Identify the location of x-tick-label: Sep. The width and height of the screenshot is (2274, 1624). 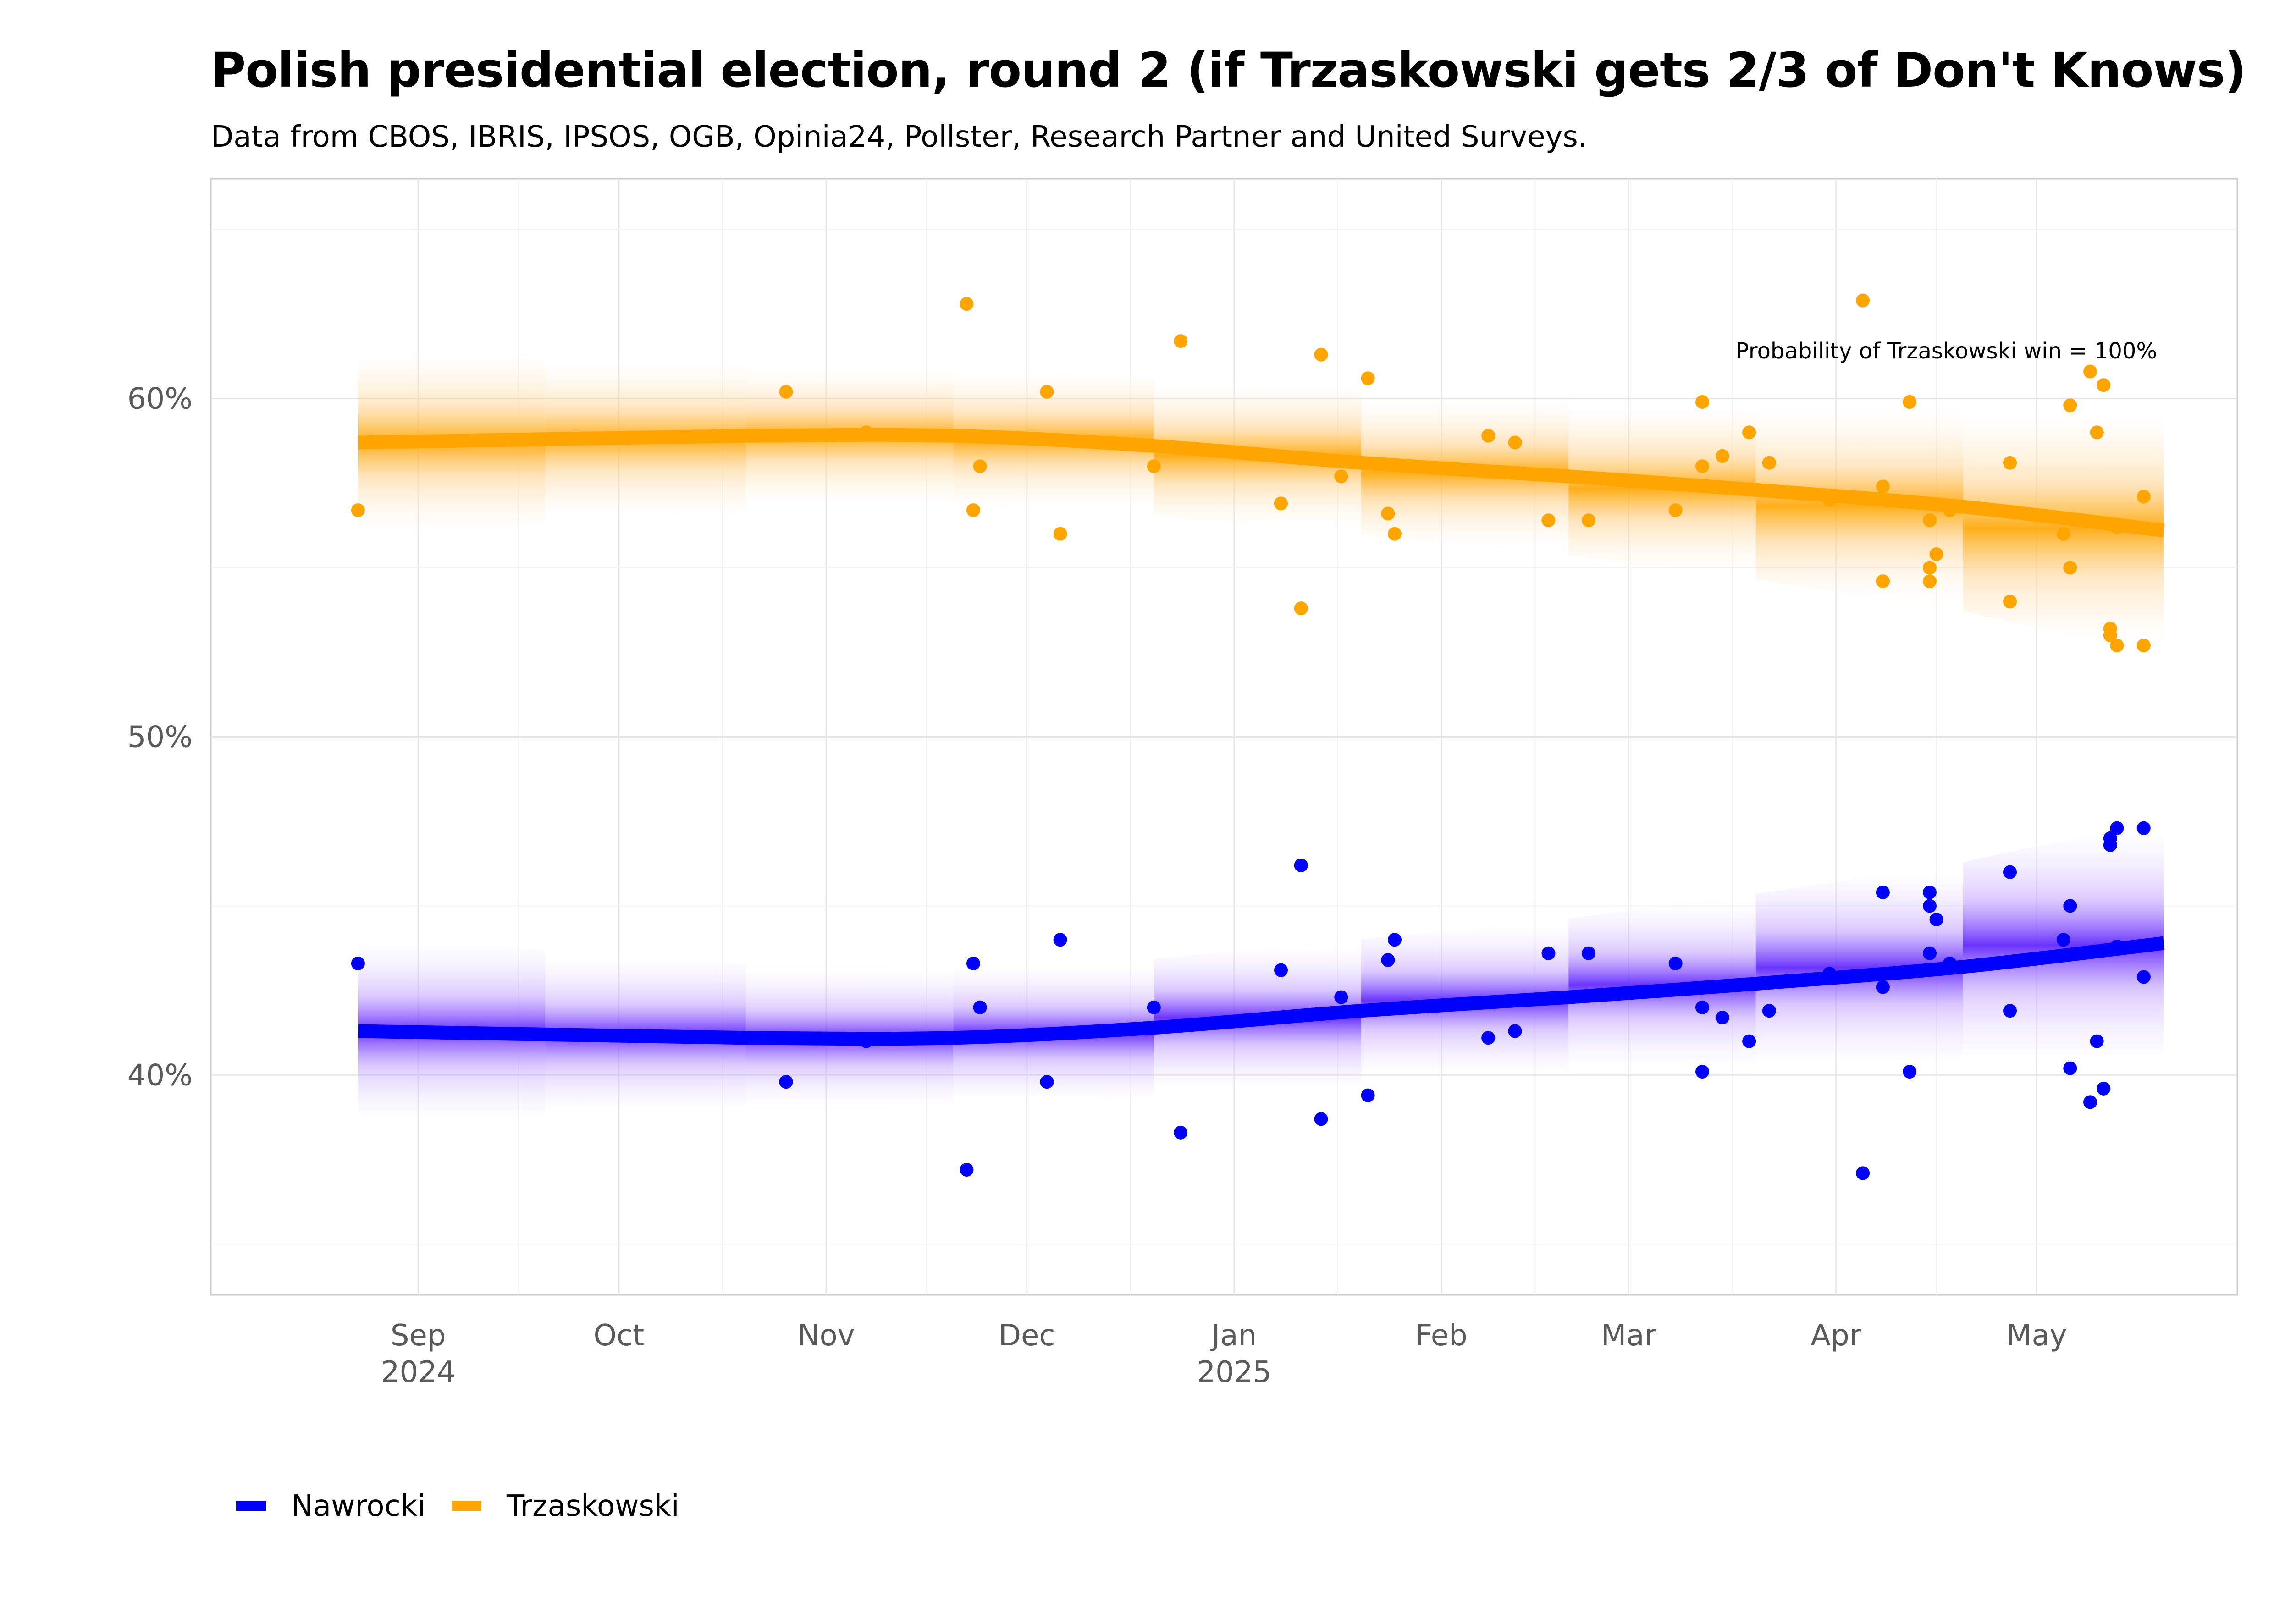
(419, 1336).